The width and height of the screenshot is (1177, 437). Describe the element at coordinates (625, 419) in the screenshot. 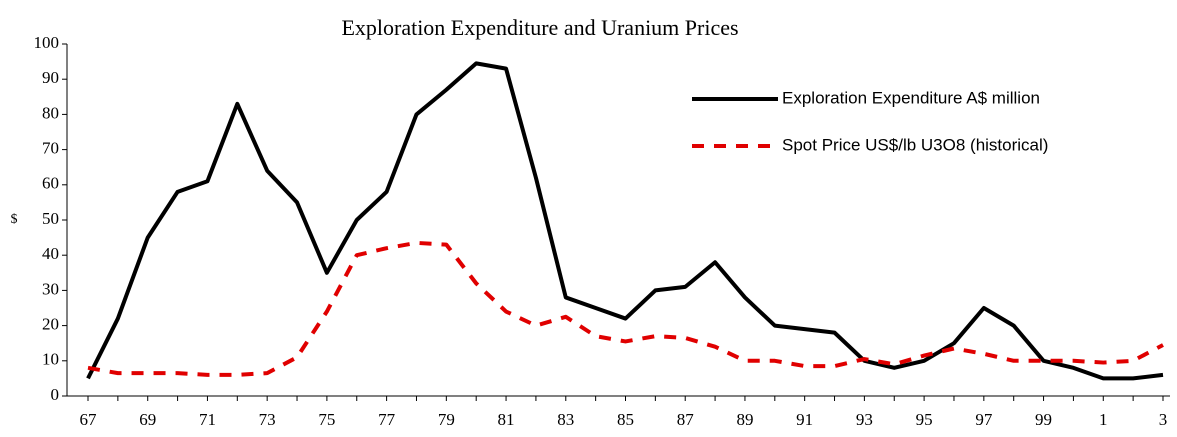

I see `x-tick-label: 85` at that location.